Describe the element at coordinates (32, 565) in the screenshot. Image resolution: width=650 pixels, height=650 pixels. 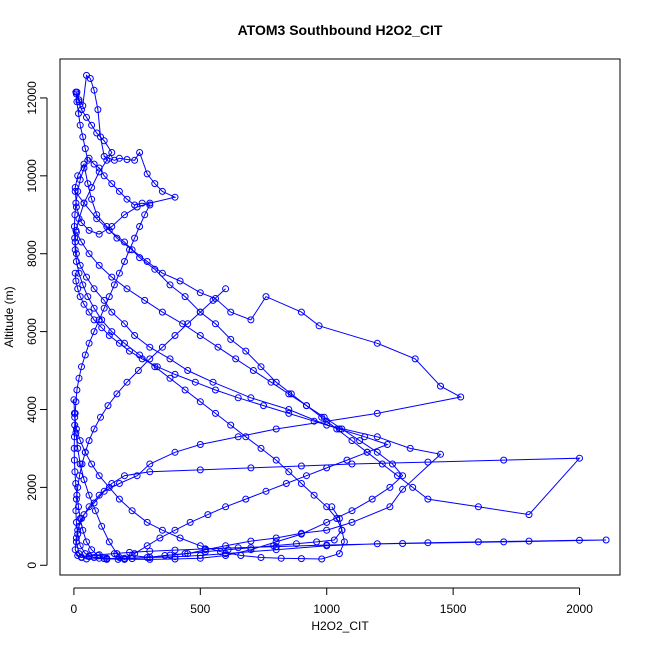
I see `y-tick-label: 0` at that location.